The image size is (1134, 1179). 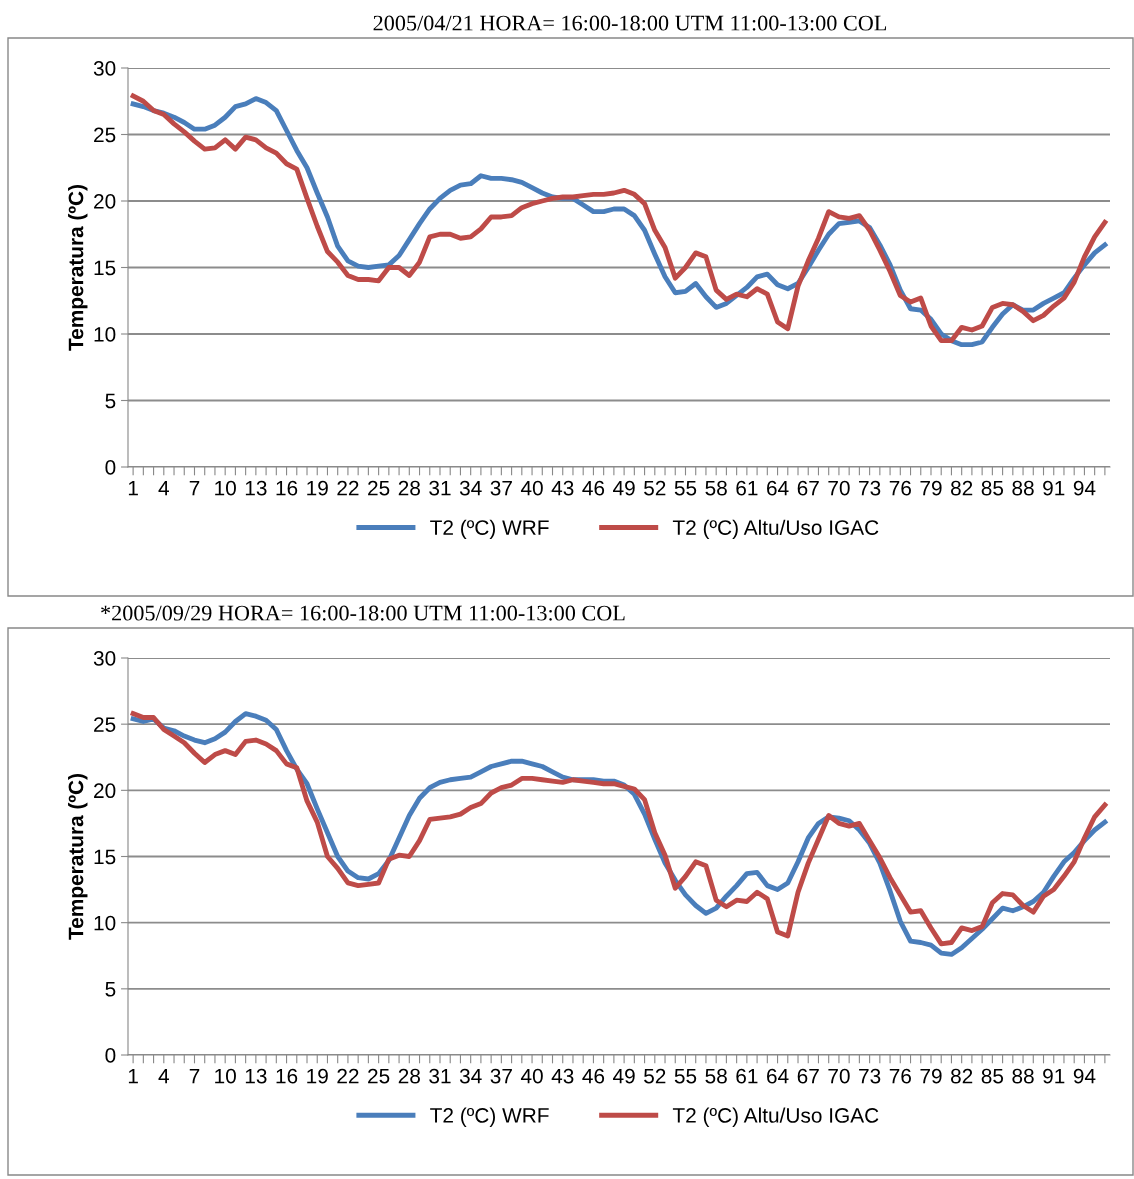 I want to click on chart-title: 2005/04/21 HORA= 16:00-18:00 UTM 11:00-13:00 COL, so click(x=630, y=23).